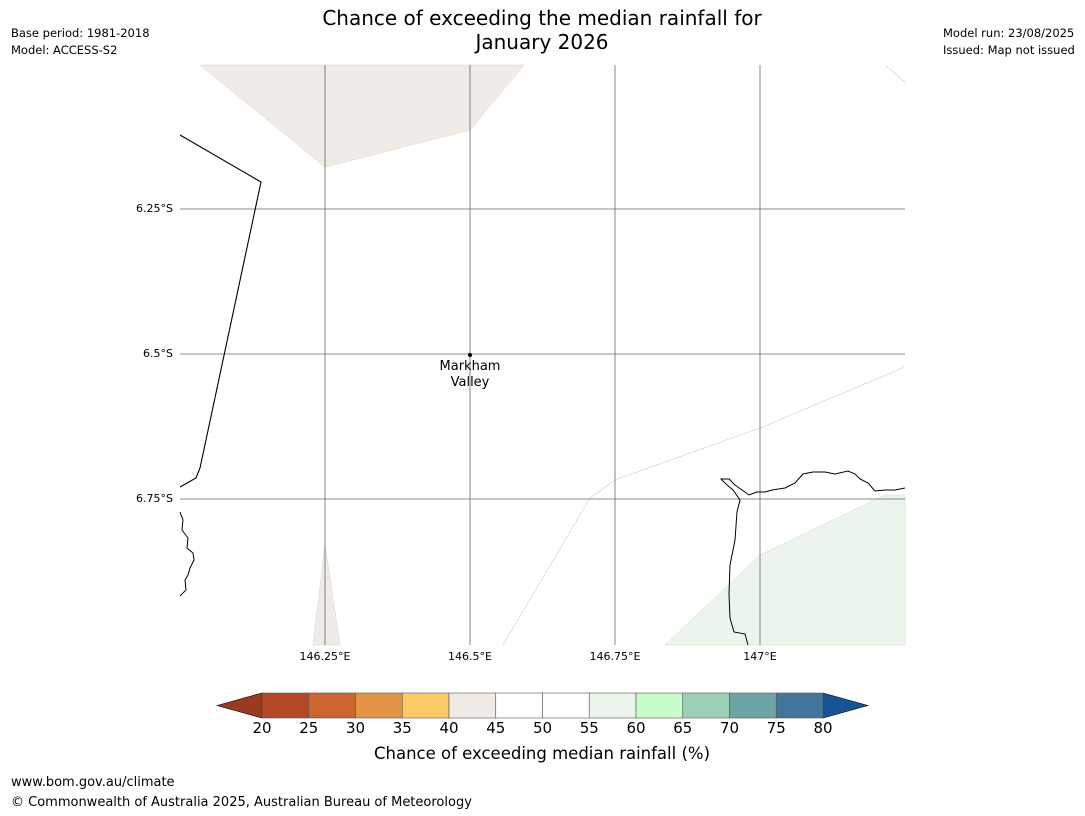 Image resolution: width=1085 pixels, height=816 pixels. Describe the element at coordinates (776, 728) in the screenshot. I see `colorbar-tick-label: 75` at that location.